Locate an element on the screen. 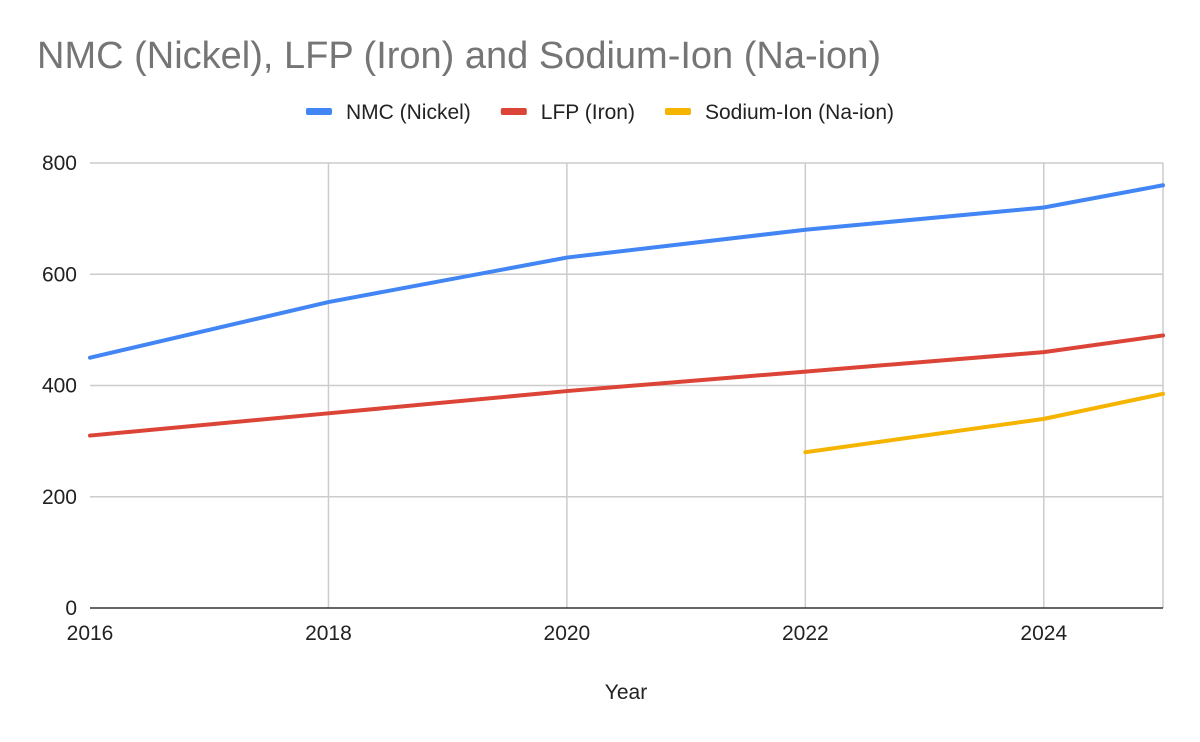 This screenshot has width=1200, height=742. x-tick-label: 2022 is located at coordinates (805, 633).